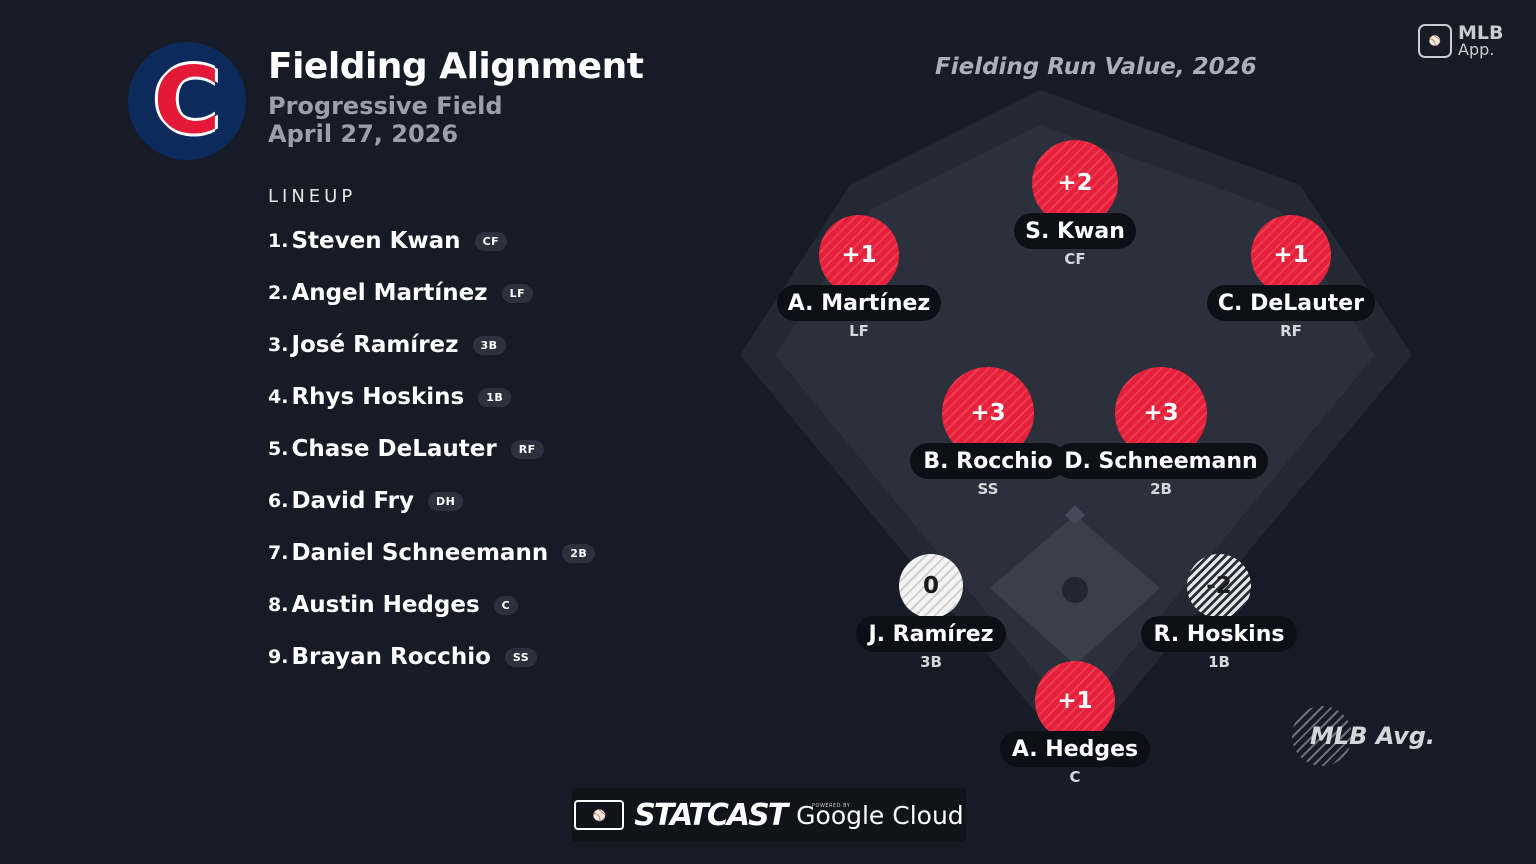 This screenshot has width=1536, height=864. I want to click on venue-label: Progressive Field, so click(385, 106).